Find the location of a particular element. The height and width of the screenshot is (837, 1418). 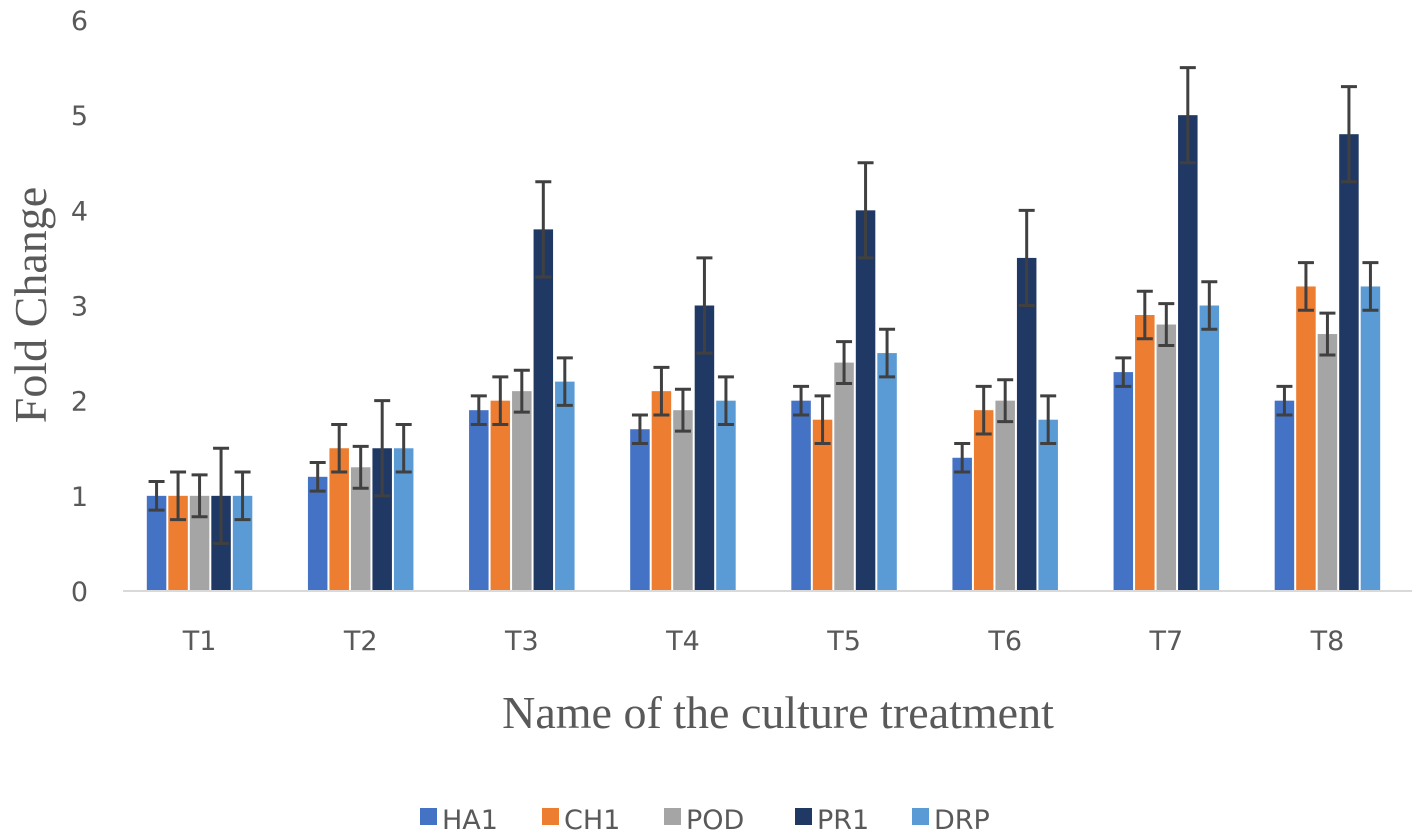

legend-swatch-CH1 is located at coordinates (550, 816).